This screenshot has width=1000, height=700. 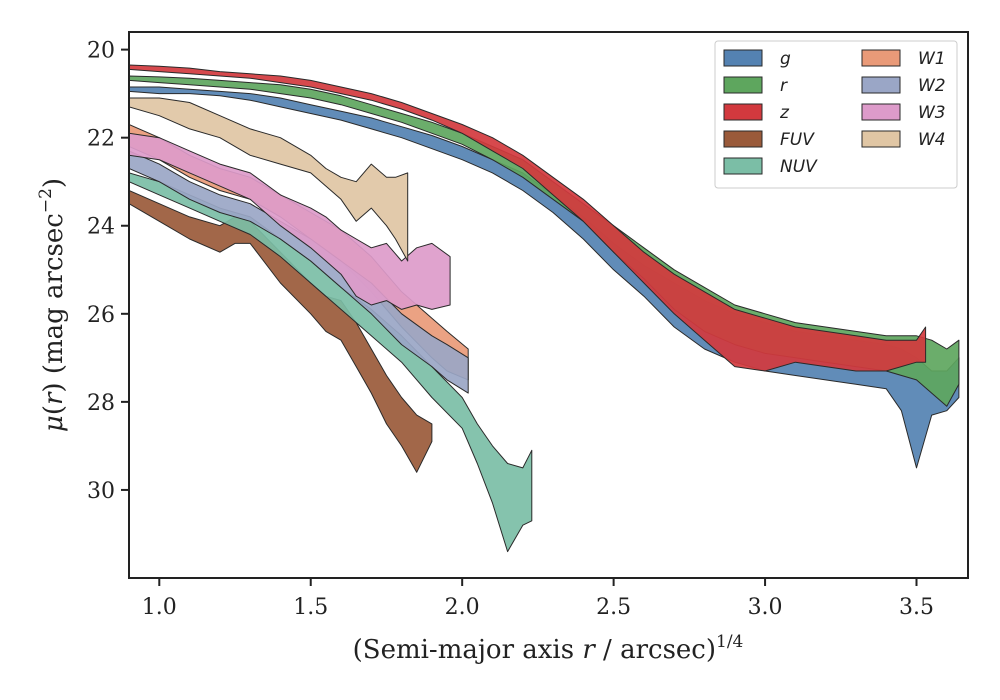 What do you see at coordinates (881, 58) in the screenshot?
I see `legend-swatch-w1` at bounding box center [881, 58].